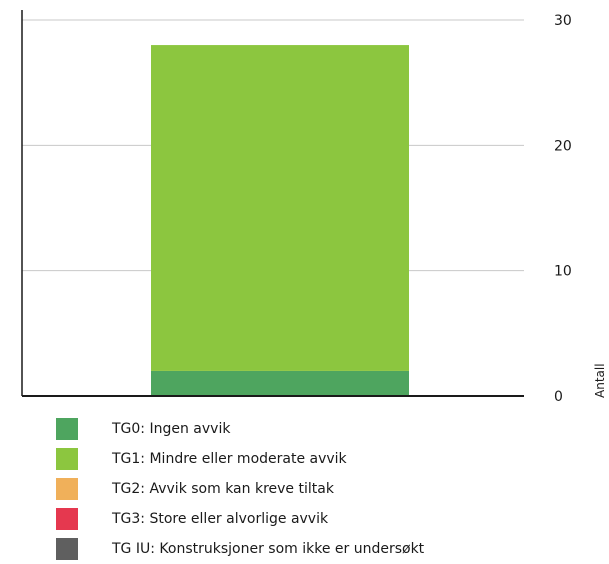  What do you see at coordinates (171, 429) in the screenshot?
I see `legend-label: TG0: Ingen avvik` at bounding box center [171, 429].